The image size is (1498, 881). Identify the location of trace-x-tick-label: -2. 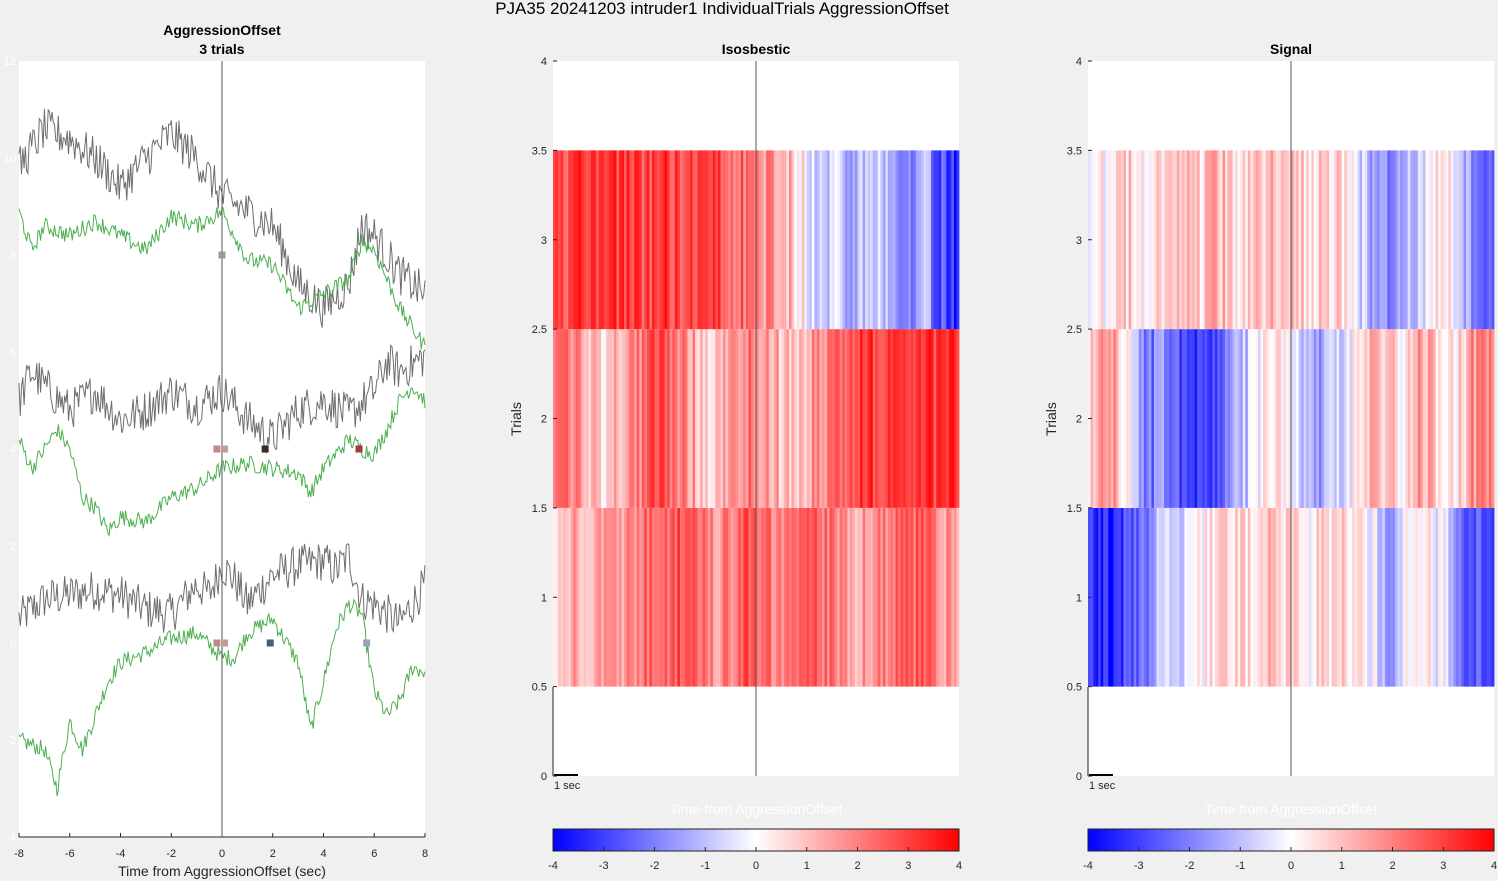
(171, 854).